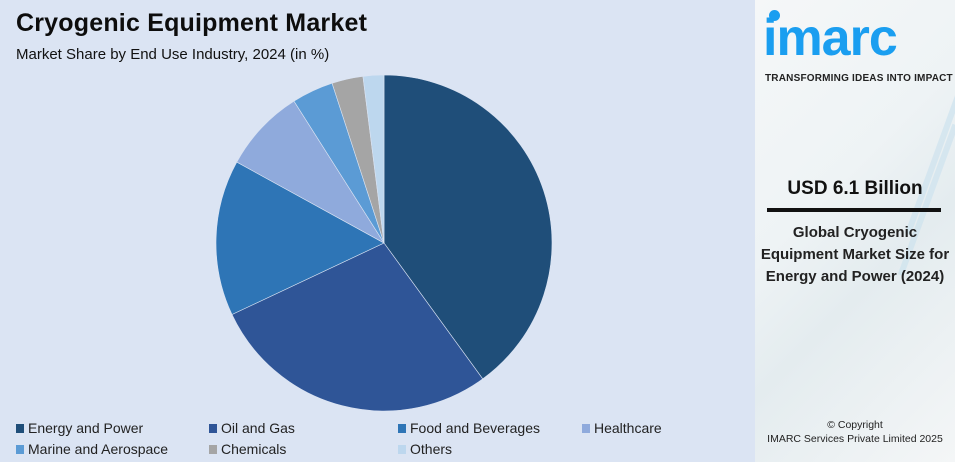 The height and width of the screenshot is (462, 955). What do you see at coordinates (628, 428) in the screenshot?
I see `legend-label: Healthcare` at bounding box center [628, 428].